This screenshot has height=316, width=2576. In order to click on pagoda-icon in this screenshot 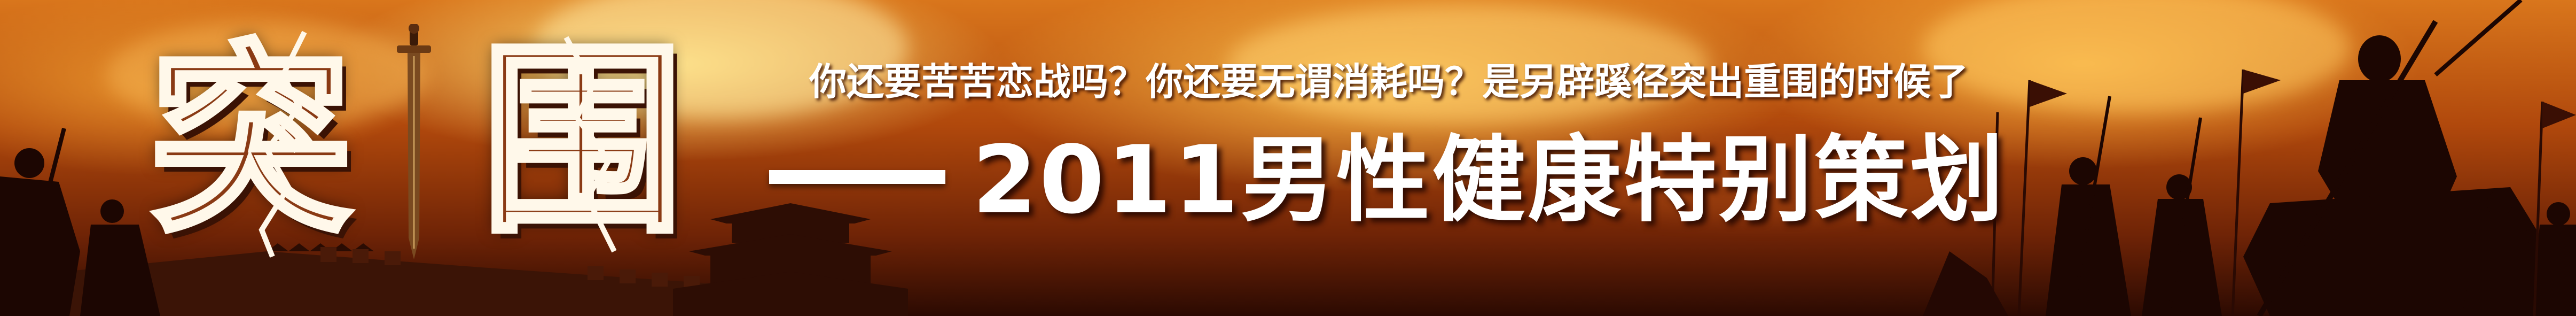, I will do `click(790, 259)`.